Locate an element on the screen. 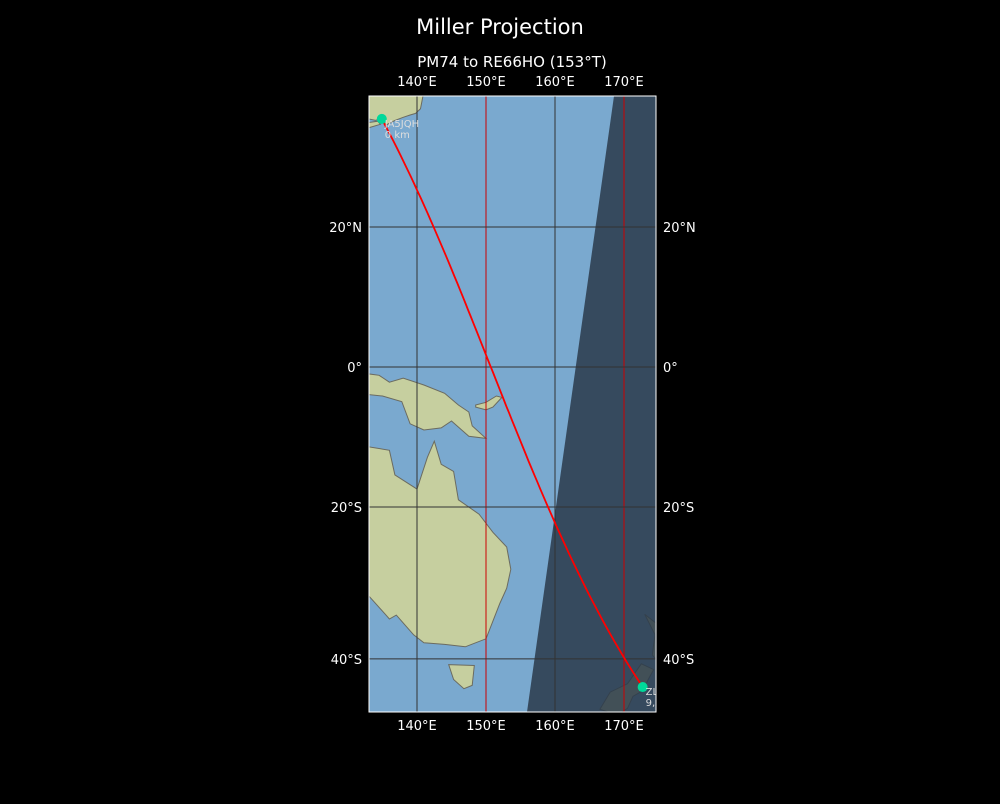 The height and width of the screenshot is (804, 1000). lon-tick-label-top: 160°E is located at coordinates (555, 82).